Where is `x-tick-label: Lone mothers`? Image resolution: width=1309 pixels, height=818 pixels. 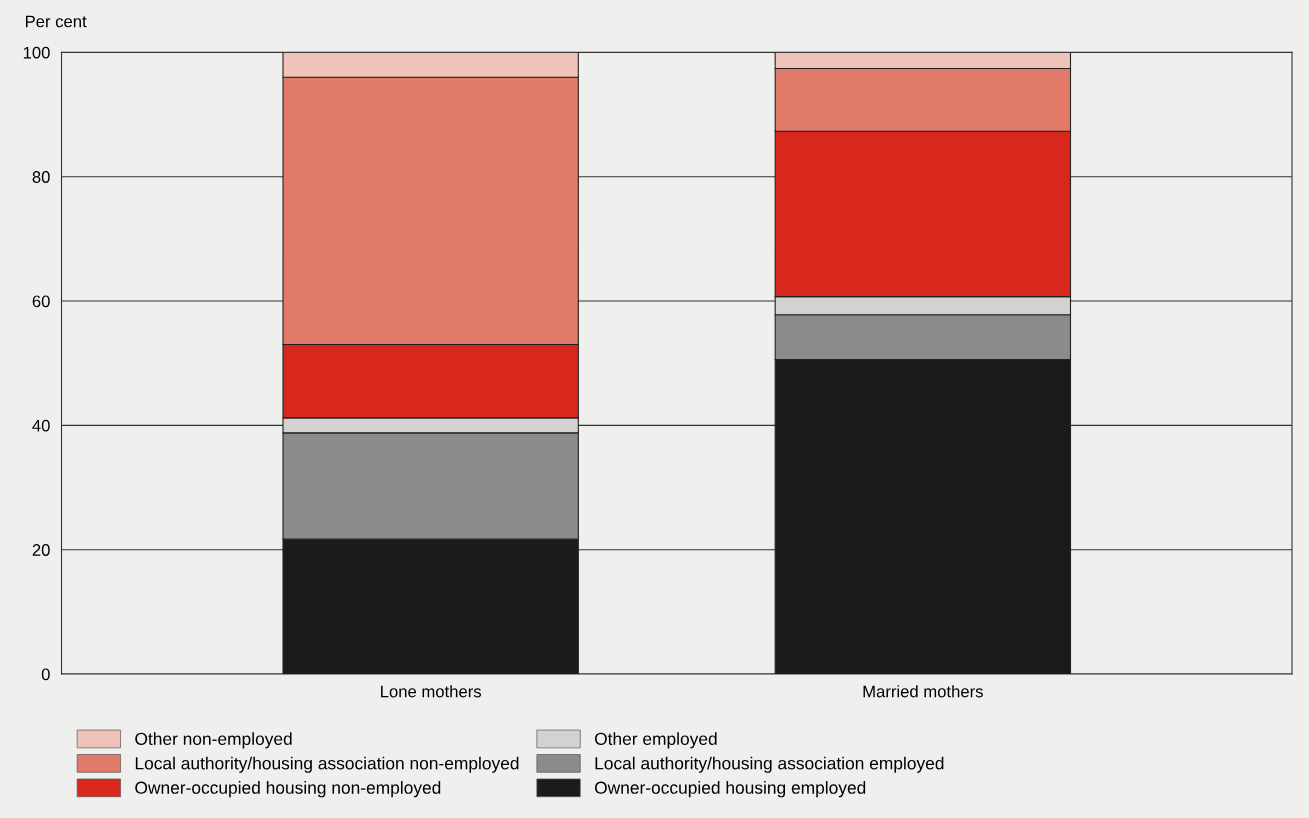 x-tick-label: Lone mothers is located at coordinates (431, 691).